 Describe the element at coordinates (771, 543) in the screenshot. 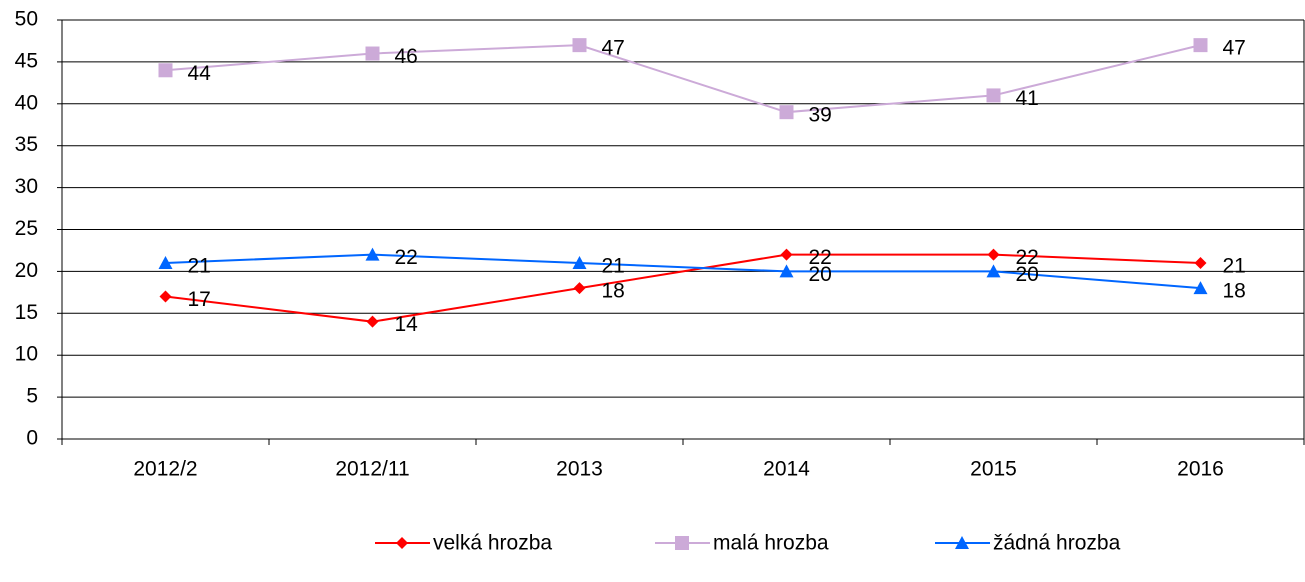

I see `legend-label: malá hrozba` at that location.